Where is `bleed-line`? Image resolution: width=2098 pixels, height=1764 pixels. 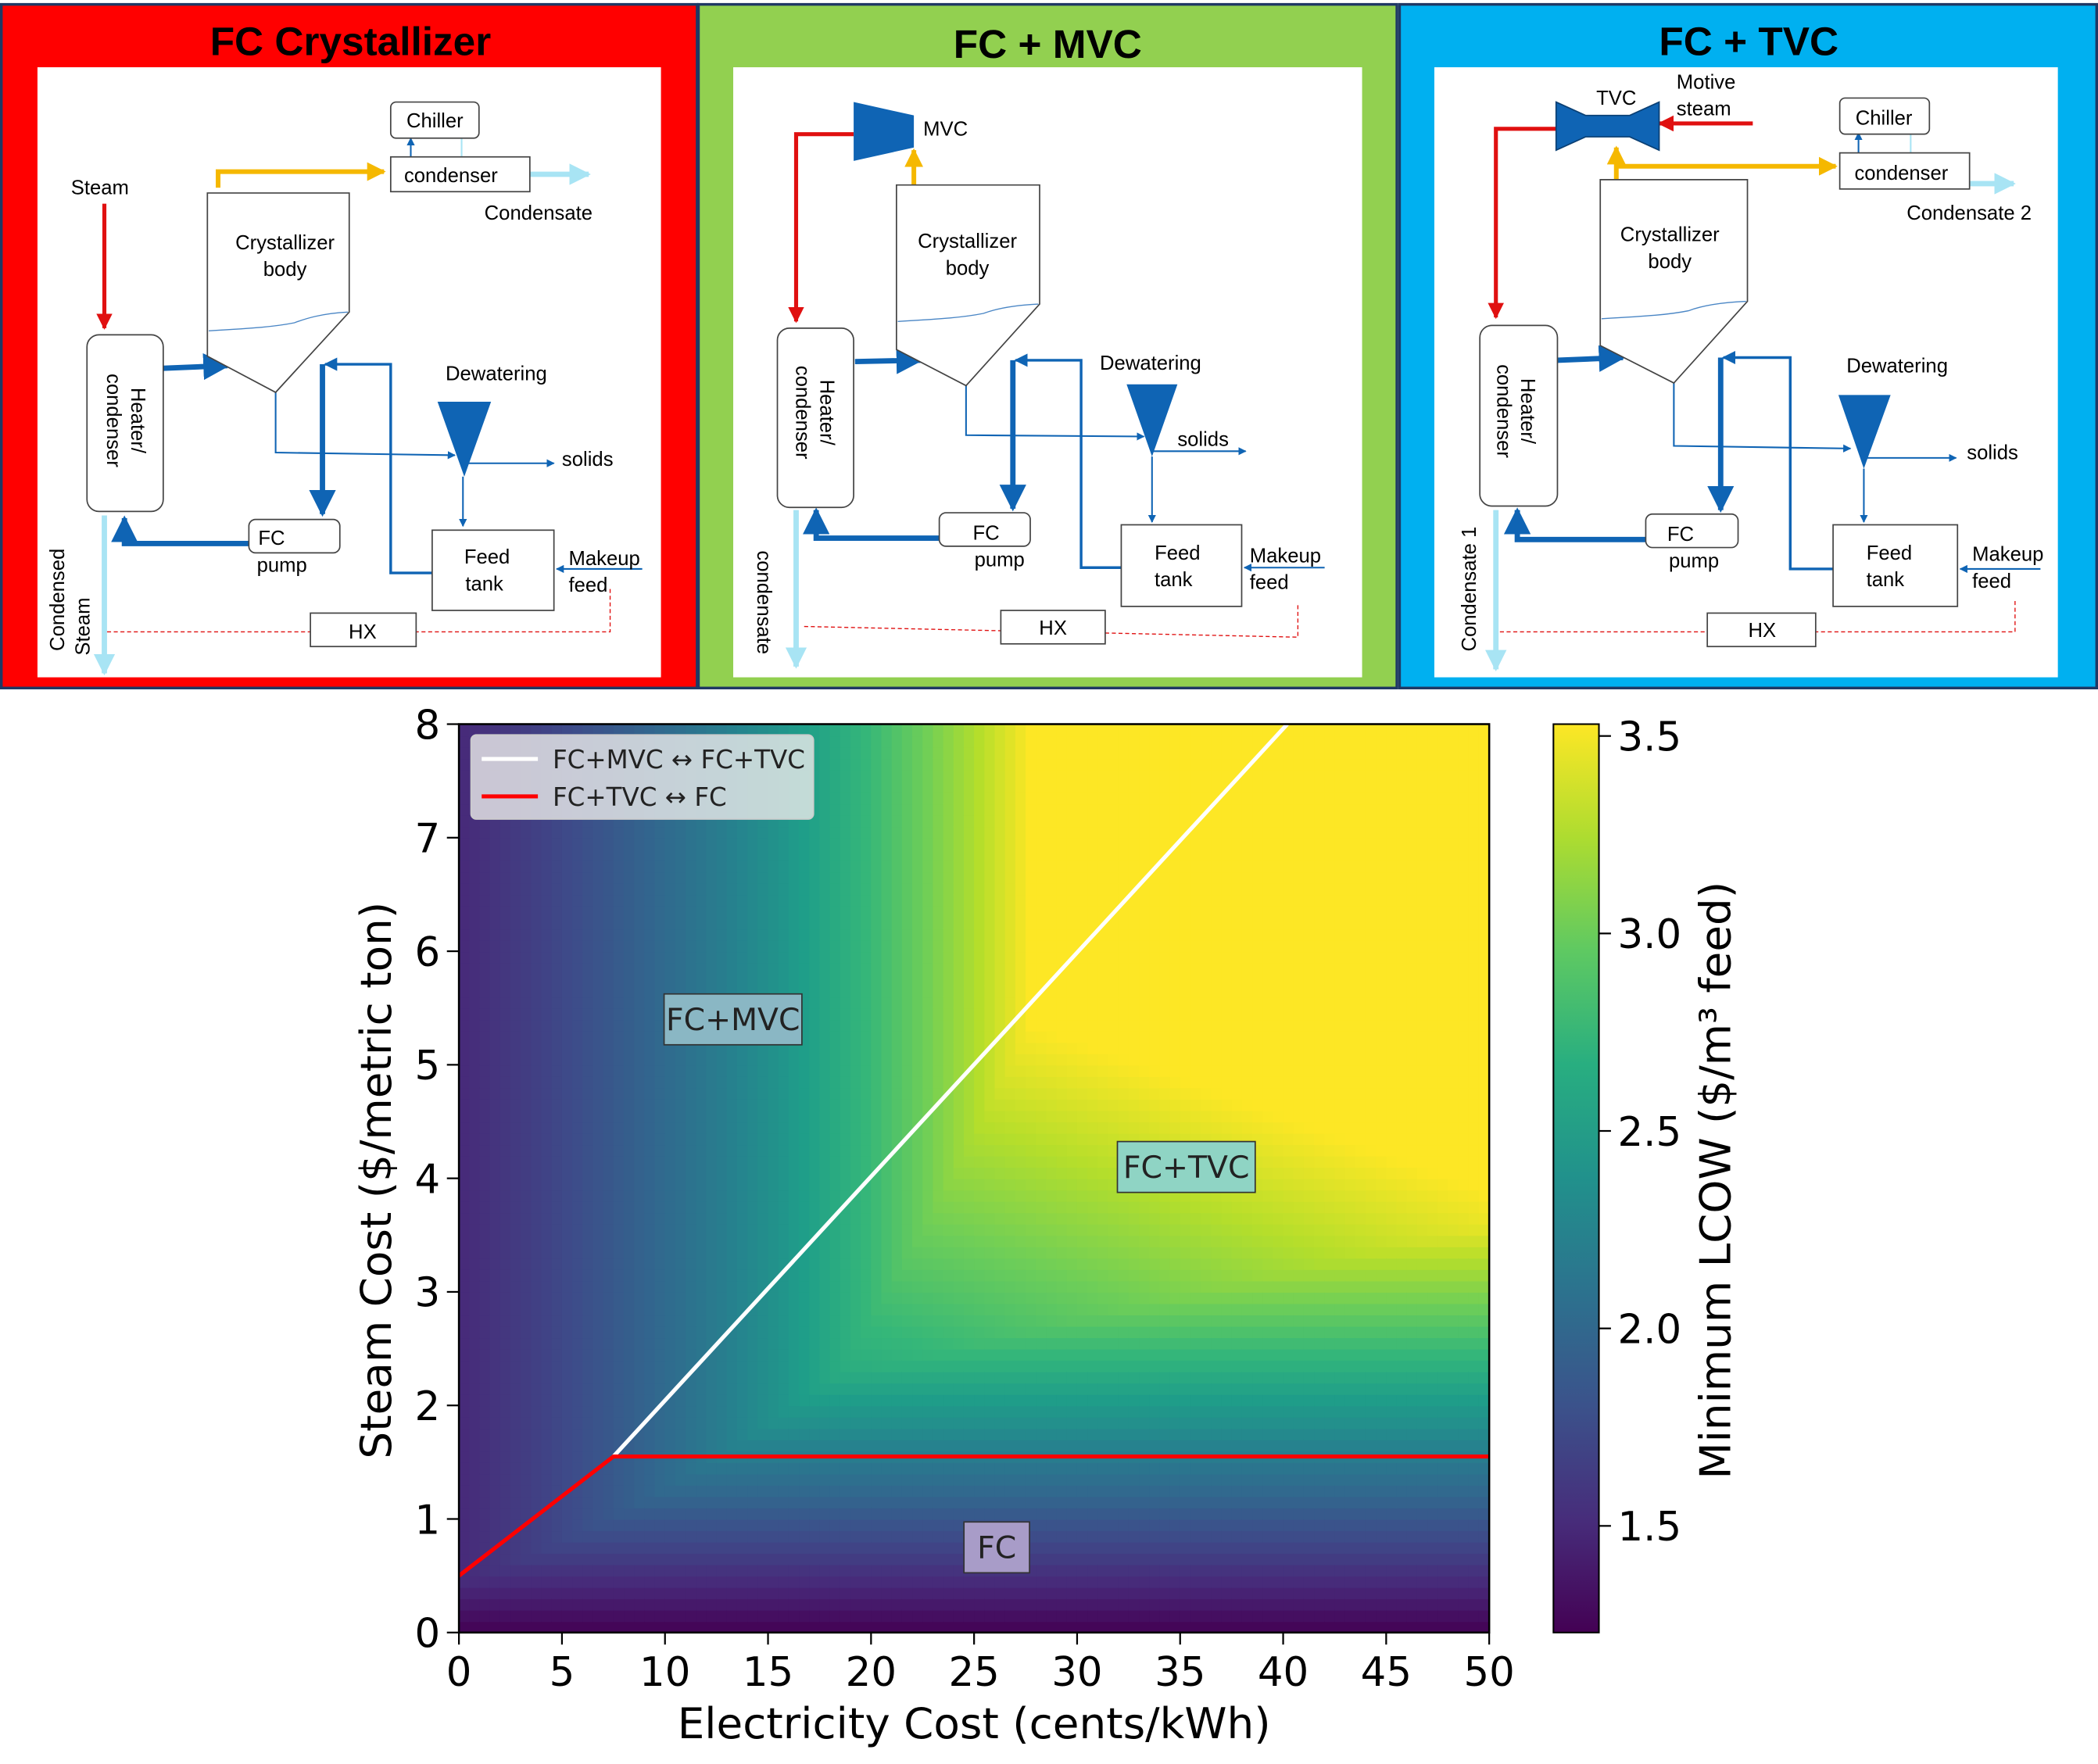
bleed-line is located at coordinates (1055, 413).